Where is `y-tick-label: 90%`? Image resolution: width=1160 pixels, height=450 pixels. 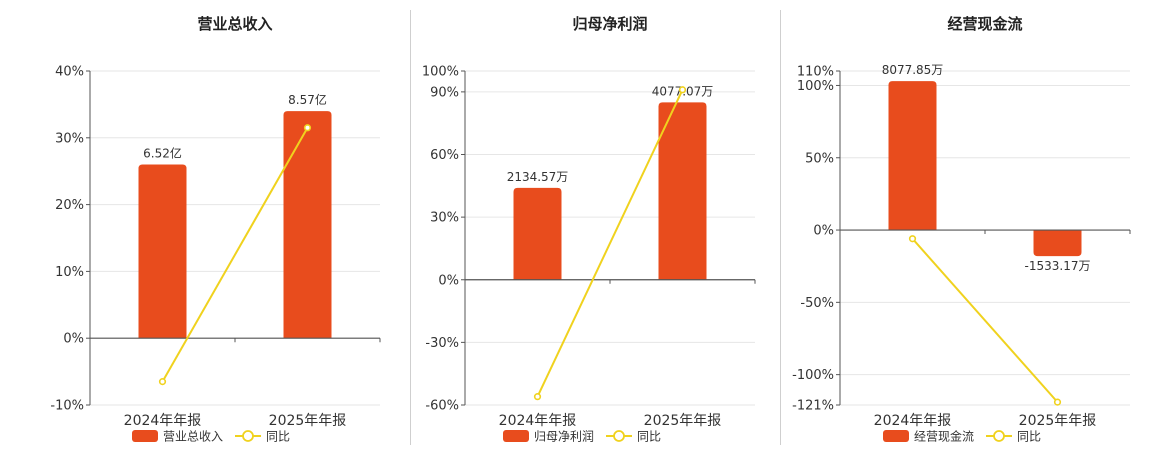 y-tick-label: 90% is located at coordinates (444, 92).